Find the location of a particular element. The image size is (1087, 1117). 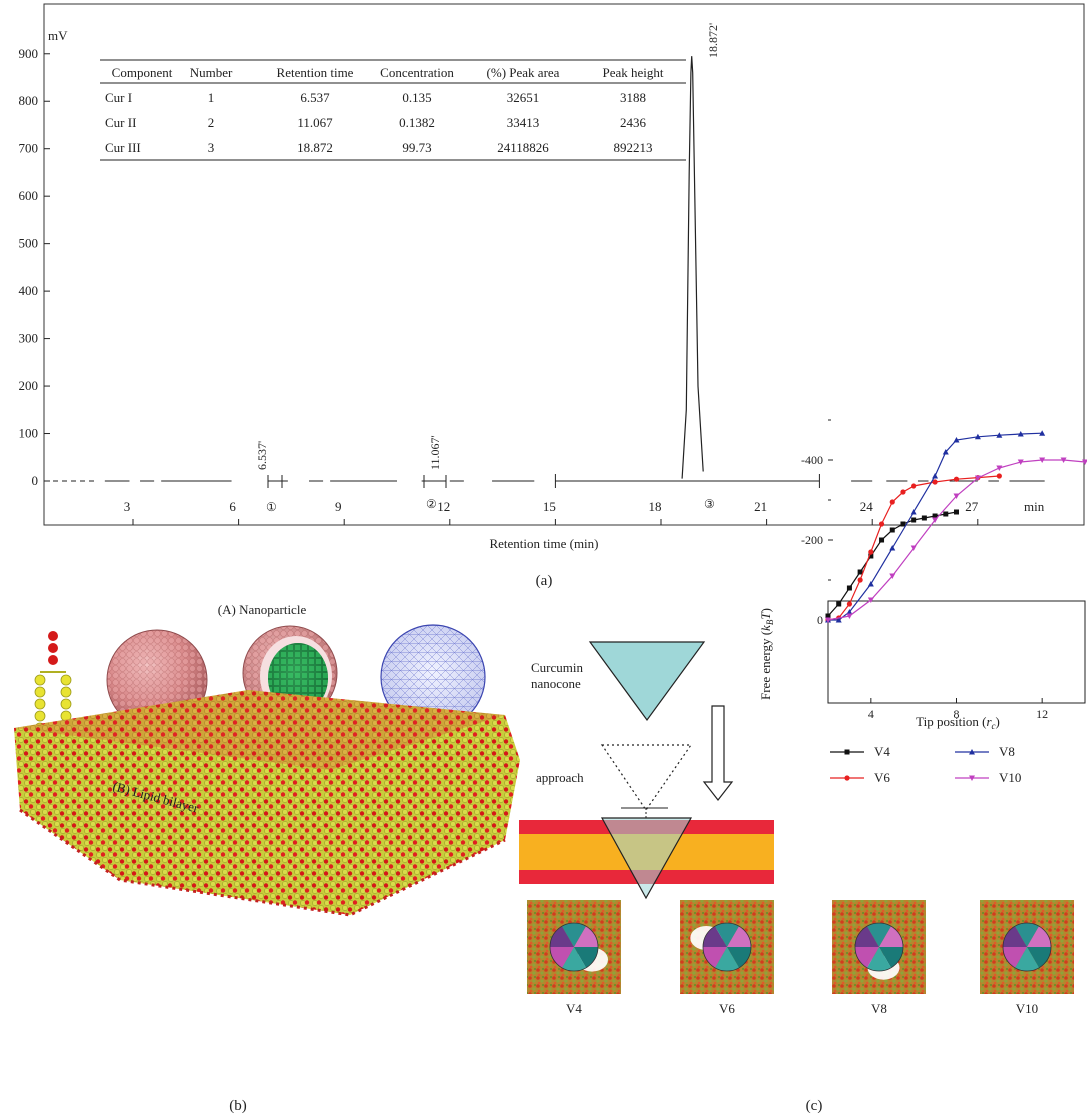

table-cell: 6.537 is located at coordinates (315, 97).